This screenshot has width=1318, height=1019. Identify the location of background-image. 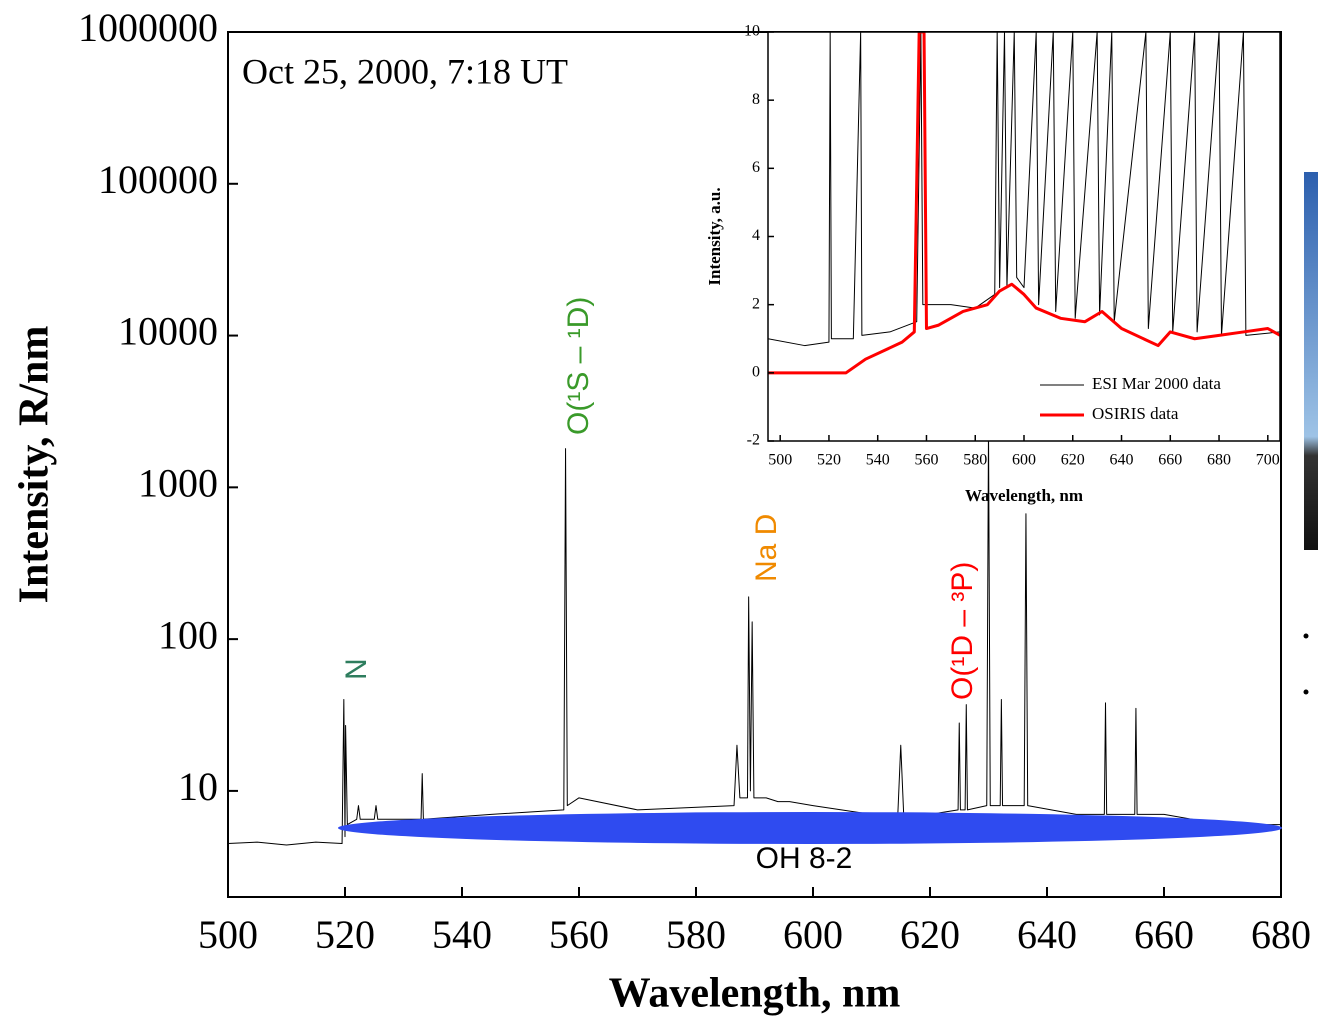
(1311, 361).